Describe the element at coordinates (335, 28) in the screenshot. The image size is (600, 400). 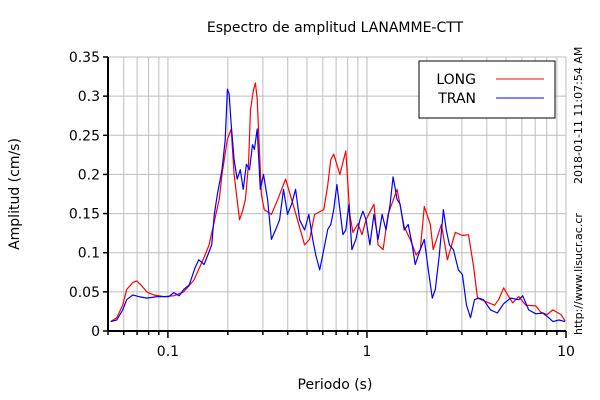
I see `chart-title: Espectro de amplitud LANAMME-CTT` at that location.